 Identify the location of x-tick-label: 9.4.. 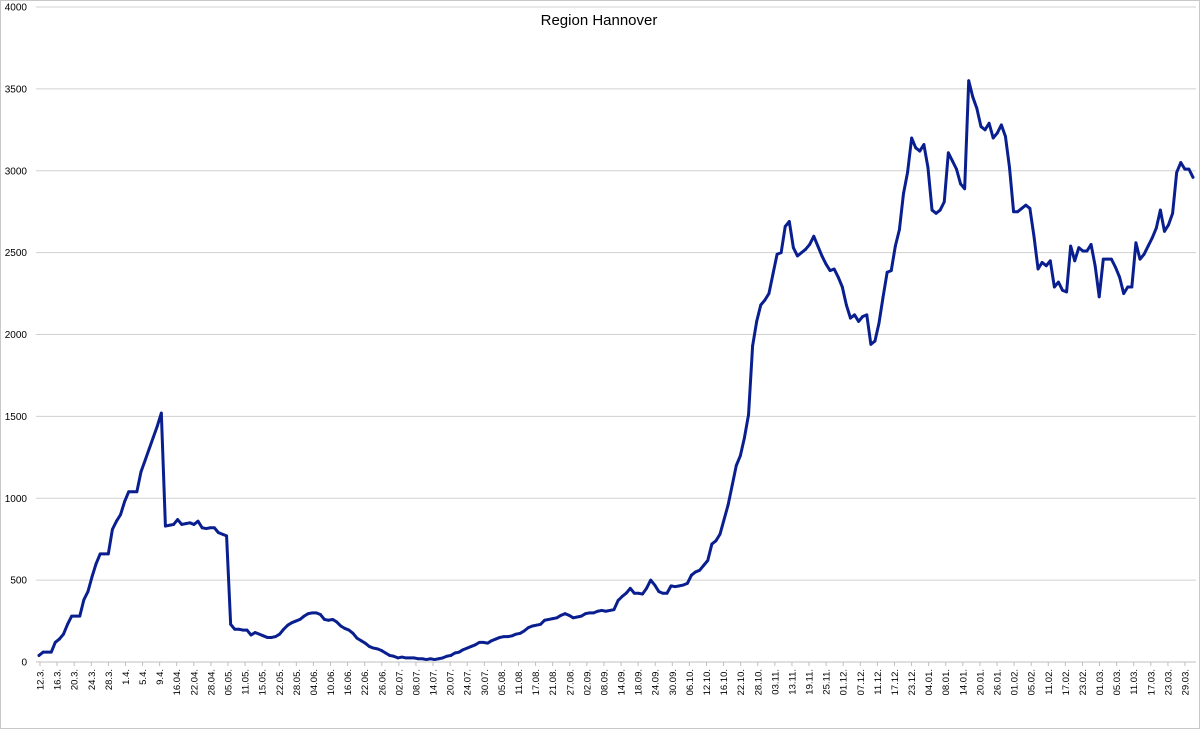
(160, 677).